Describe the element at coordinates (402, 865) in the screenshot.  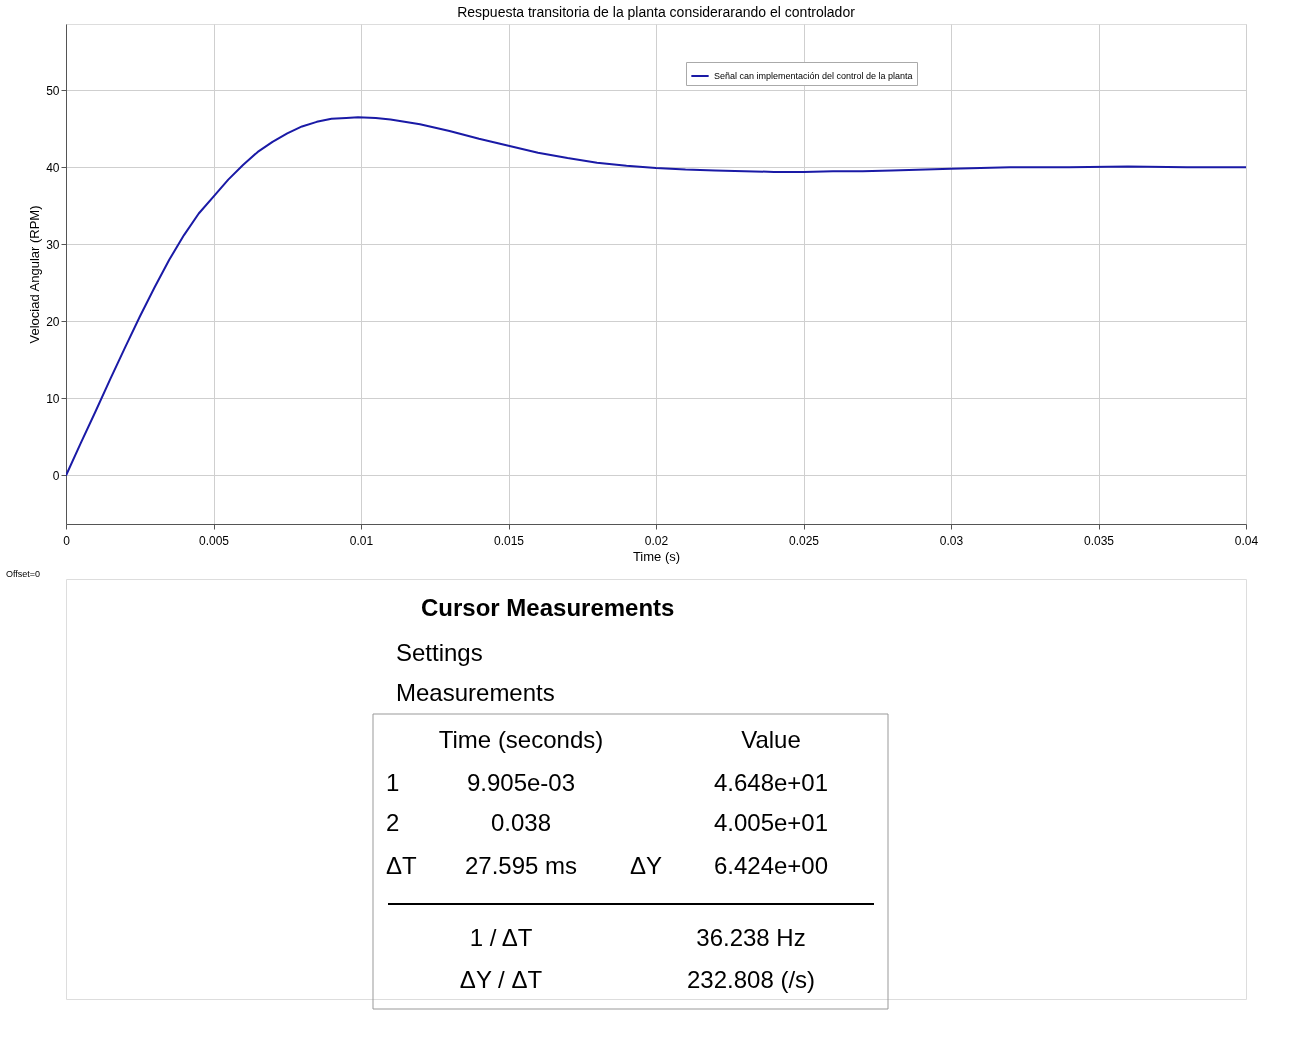
I see `text: ΔT` at that location.